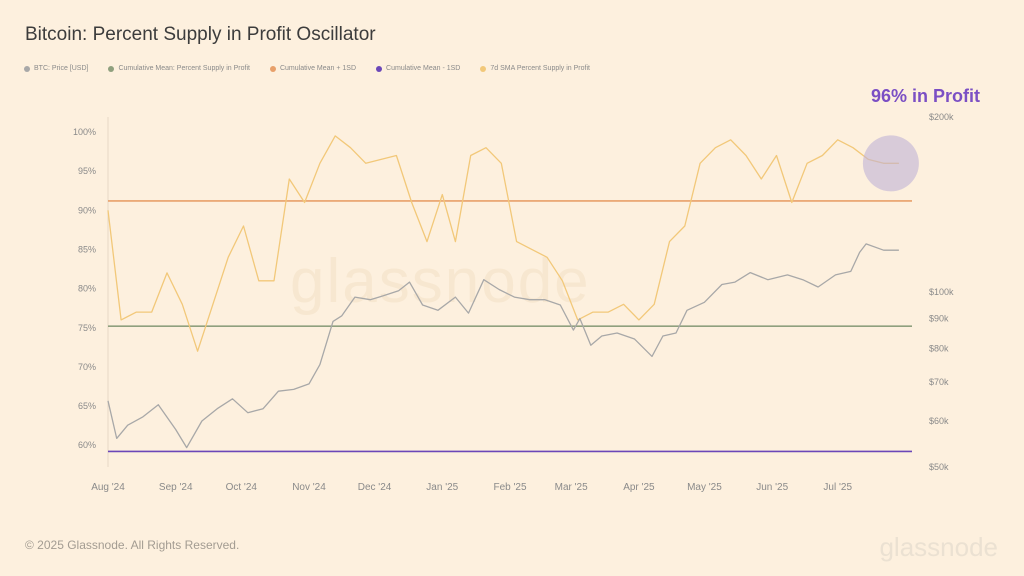 Image resolution: width=1024 pixels, height=576 pixels. What do you see at coordinates (440, 281) in the screenshot?
I see `watermark-logo: glassnode` at bounding box center [440, 281].